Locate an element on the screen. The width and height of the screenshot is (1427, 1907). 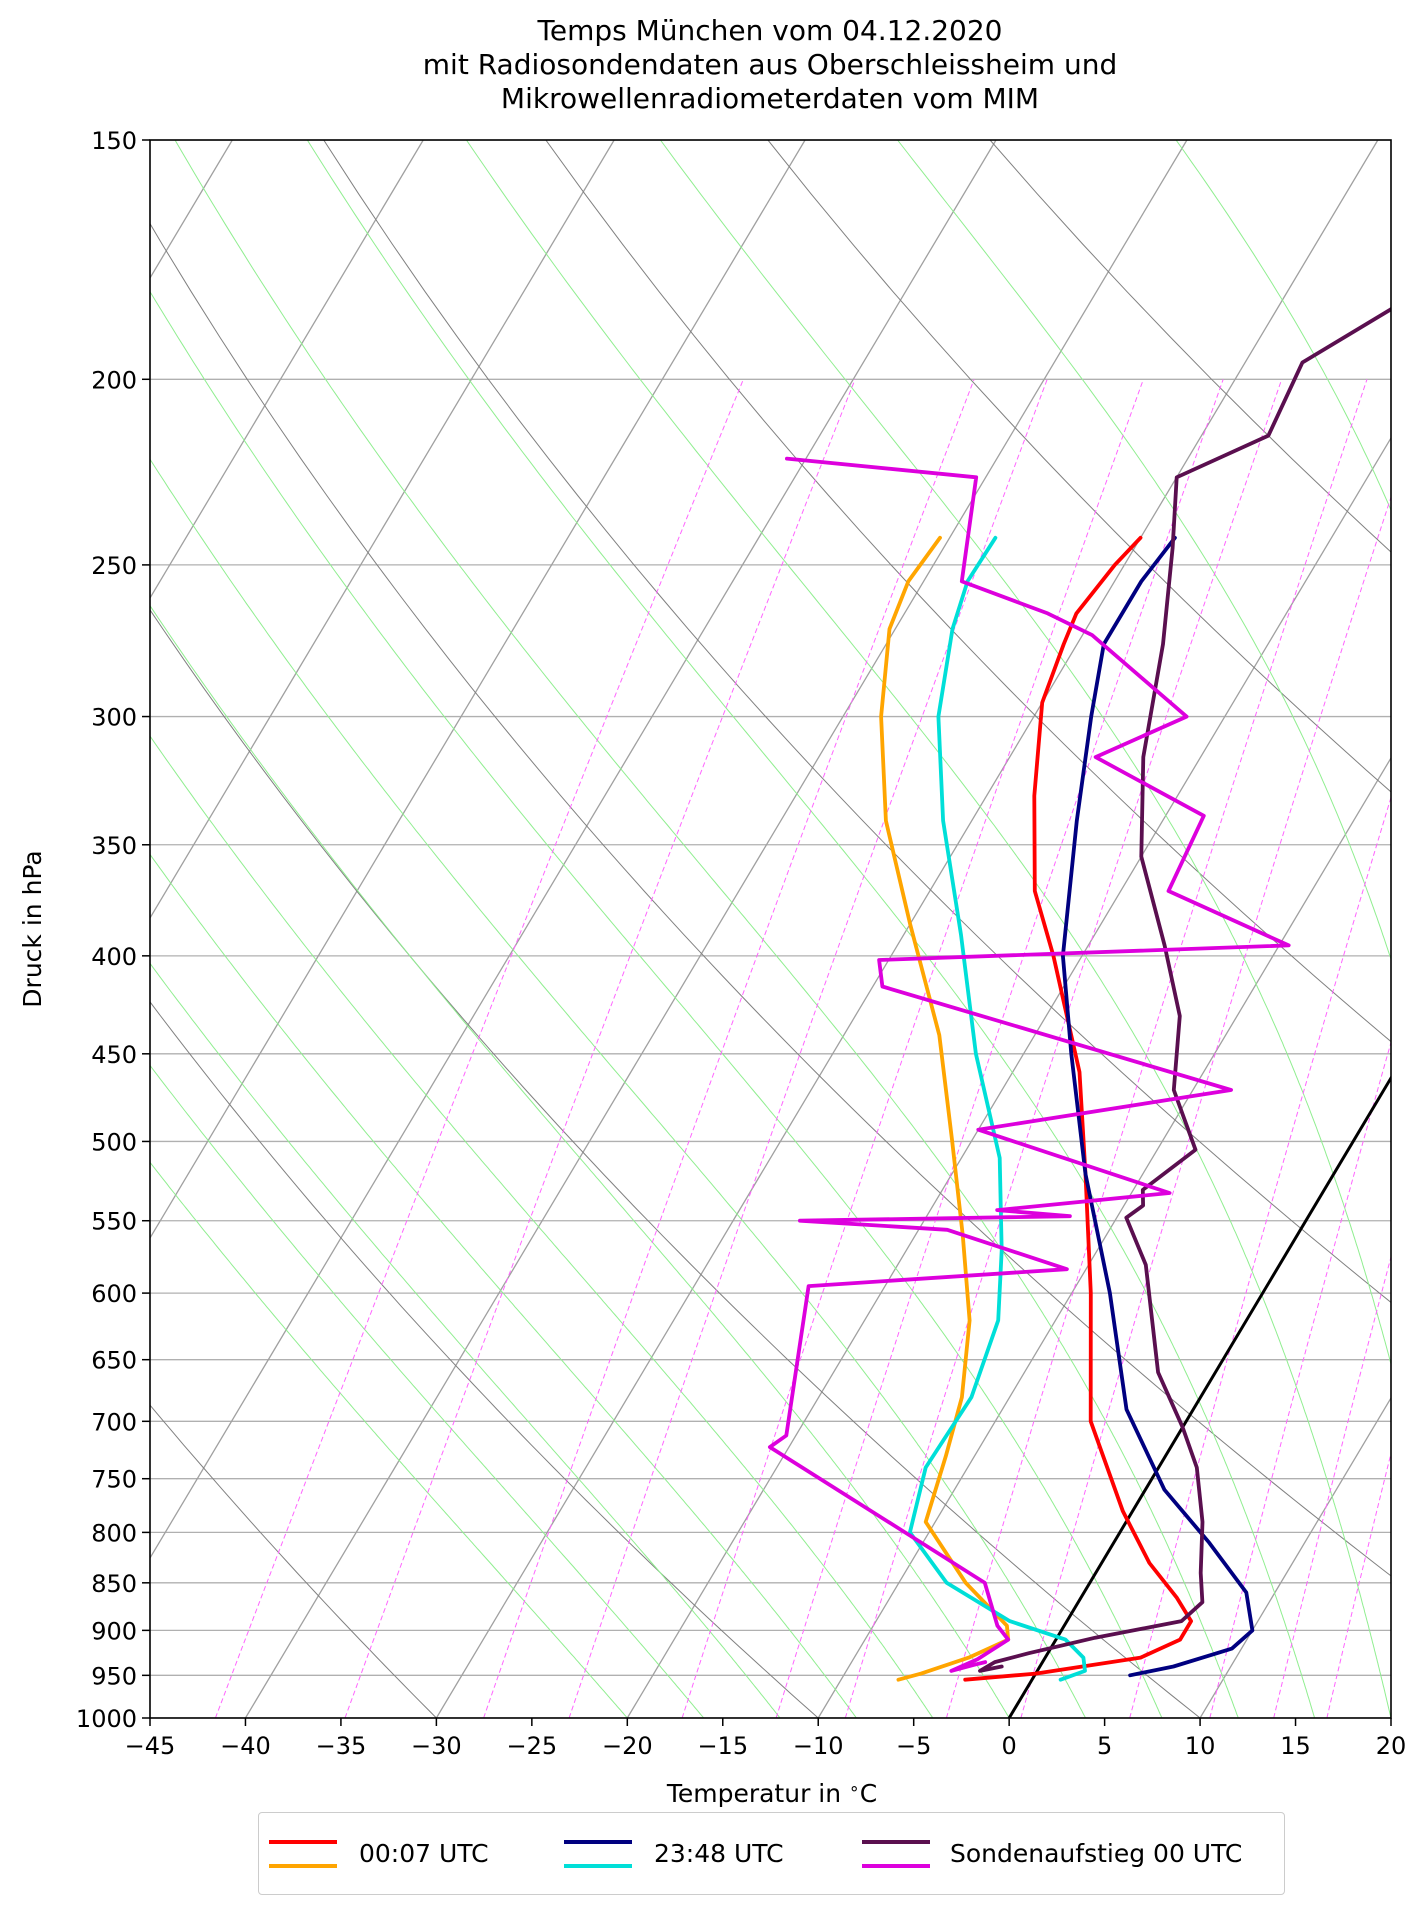
x-tick-label: 5 is located at coordinates (1104, 1746).